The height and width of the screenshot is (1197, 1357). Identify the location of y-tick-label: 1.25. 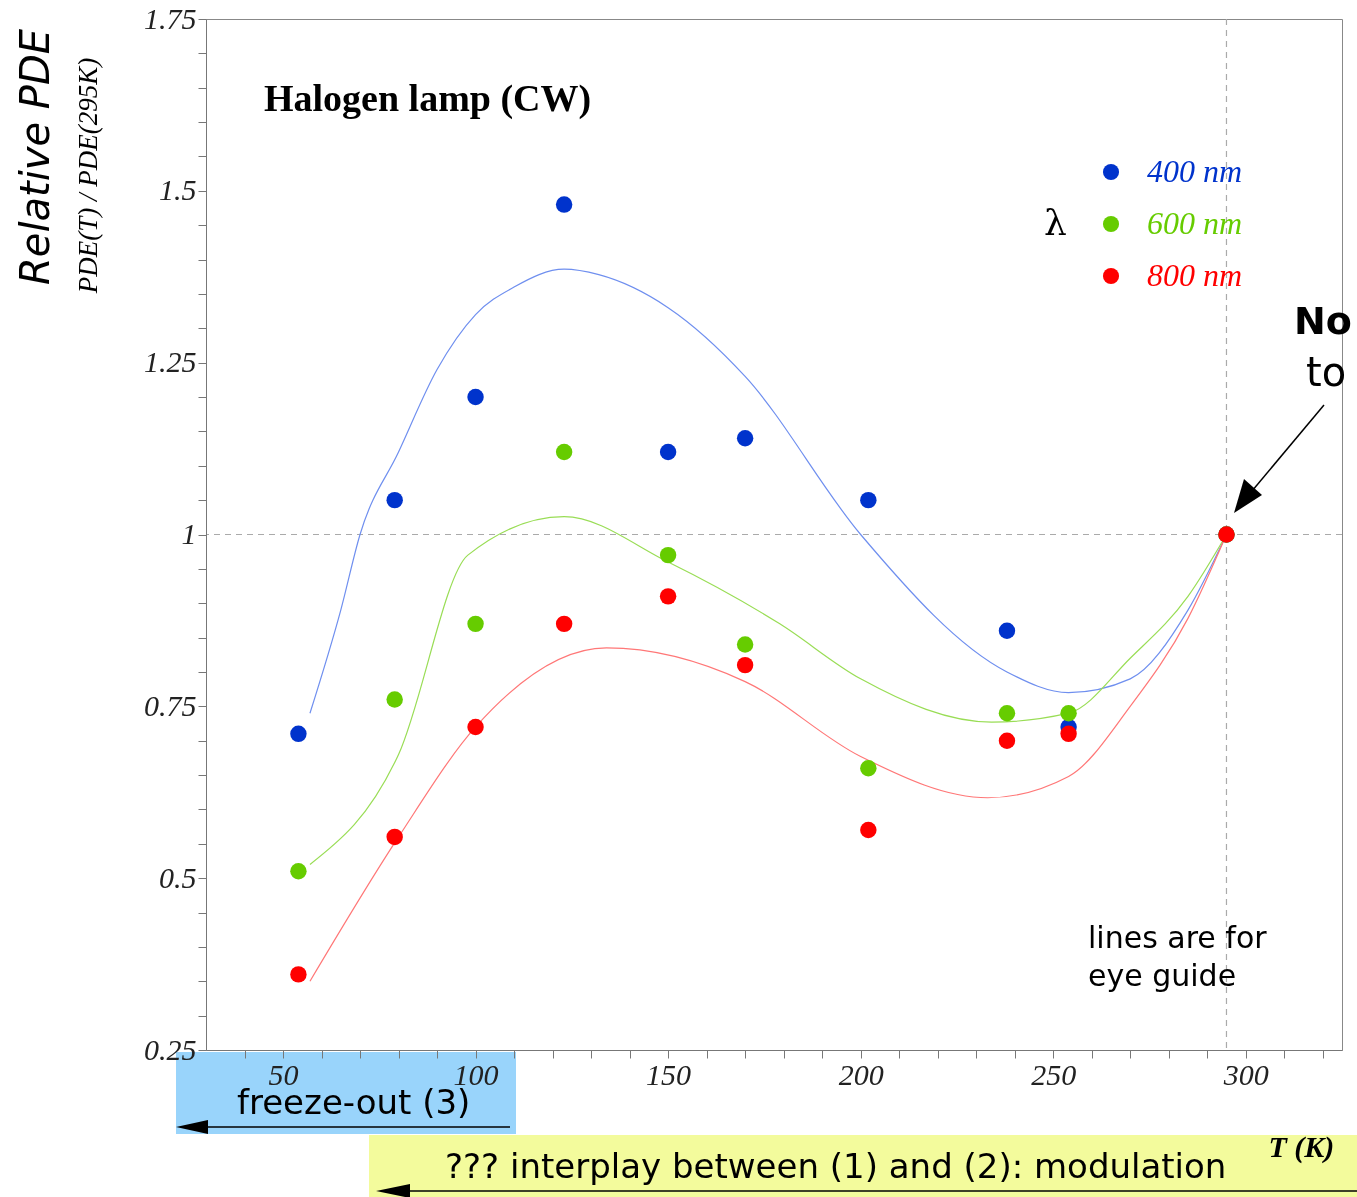
(170, 362).